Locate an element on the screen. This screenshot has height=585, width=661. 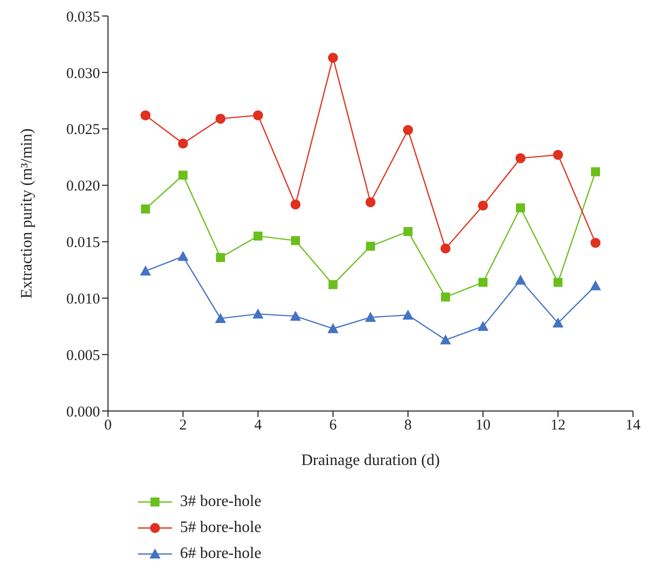
legend-label: 3# bore-hole is located at coordinates (221, 502).